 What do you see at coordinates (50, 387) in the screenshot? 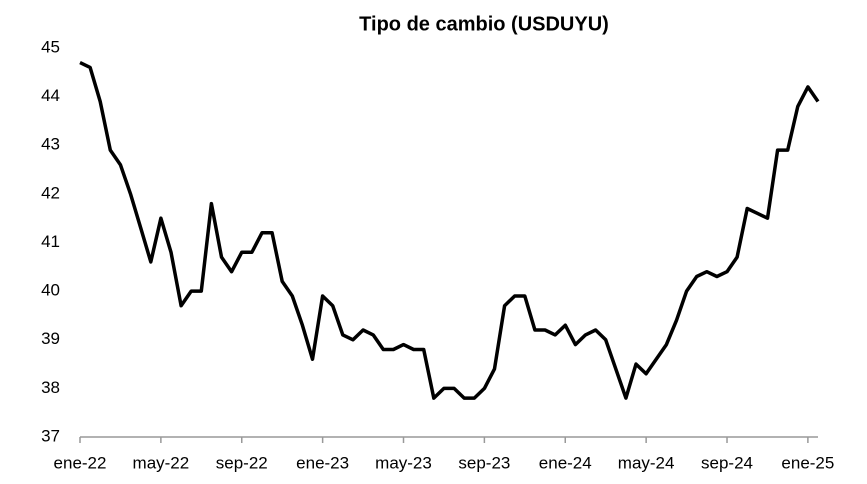
I see `y-tick-label: 38` at bounding box center [50, 387].